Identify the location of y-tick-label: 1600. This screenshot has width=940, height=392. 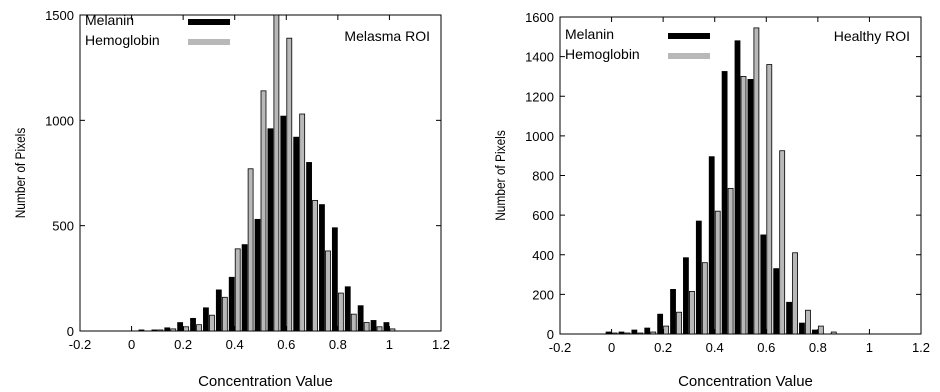
(539, 17).